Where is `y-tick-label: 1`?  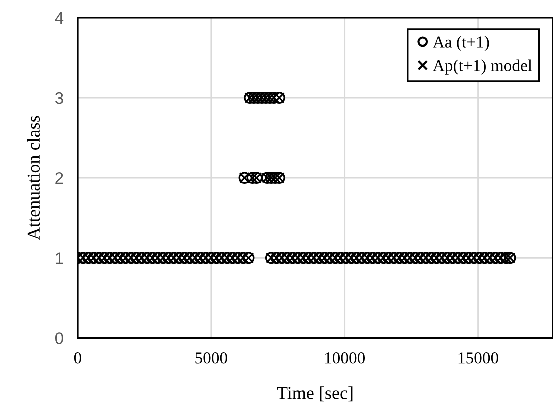
y-tick-label: 1 is located at coordinates (60, 258).